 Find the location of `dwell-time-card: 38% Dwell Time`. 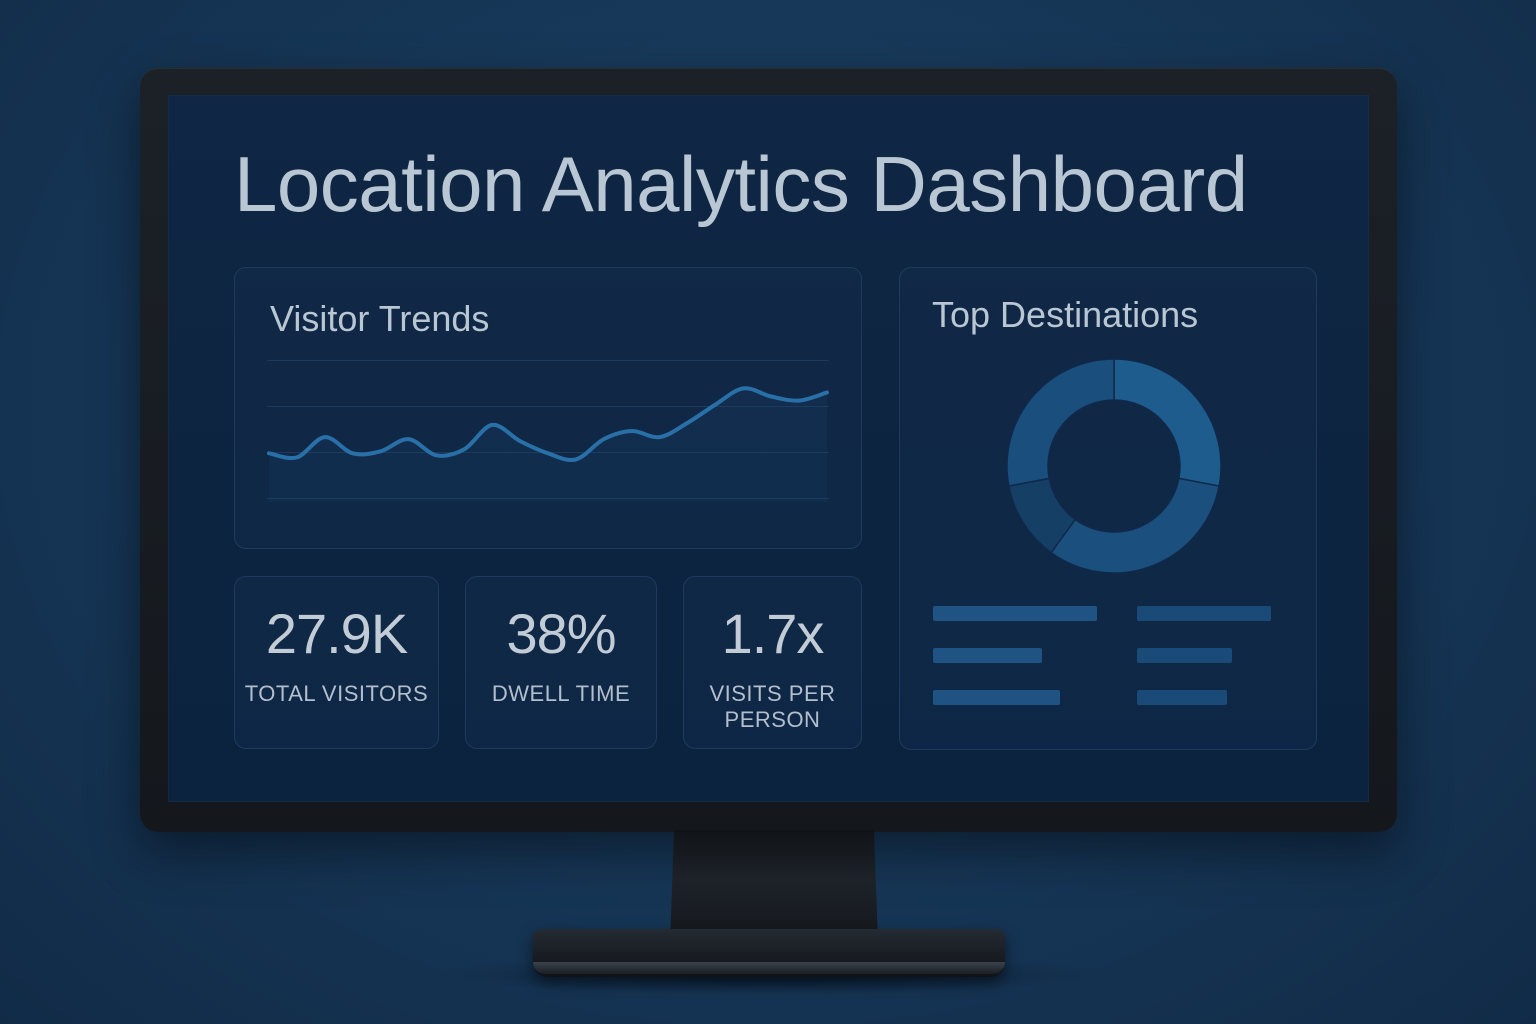

dwell-time-card: 38% Dwell Time is located at coordinates (561, 662).